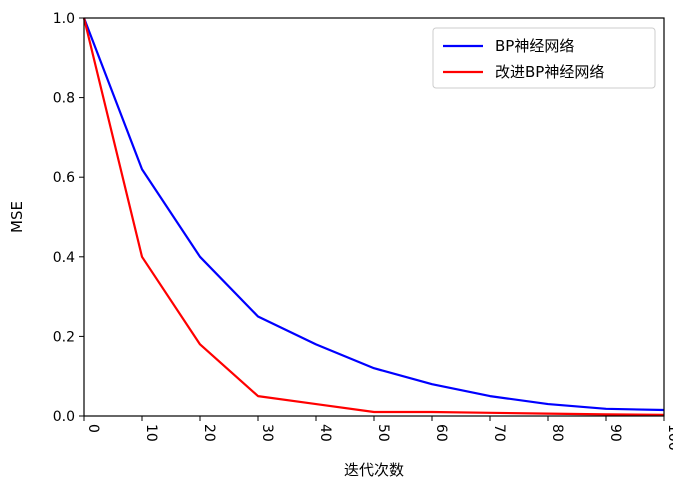 The image size is (673, 482). I want to click on x-tick-label: 100, so click(669, 437).